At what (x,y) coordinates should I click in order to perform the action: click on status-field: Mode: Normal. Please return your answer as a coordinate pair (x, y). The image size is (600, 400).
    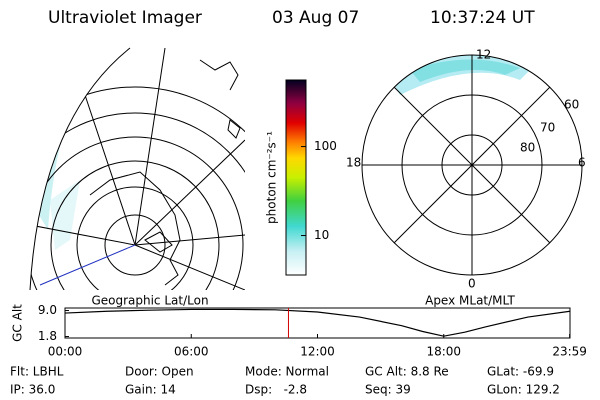
    Looking at the image, I should click on (287, 372).